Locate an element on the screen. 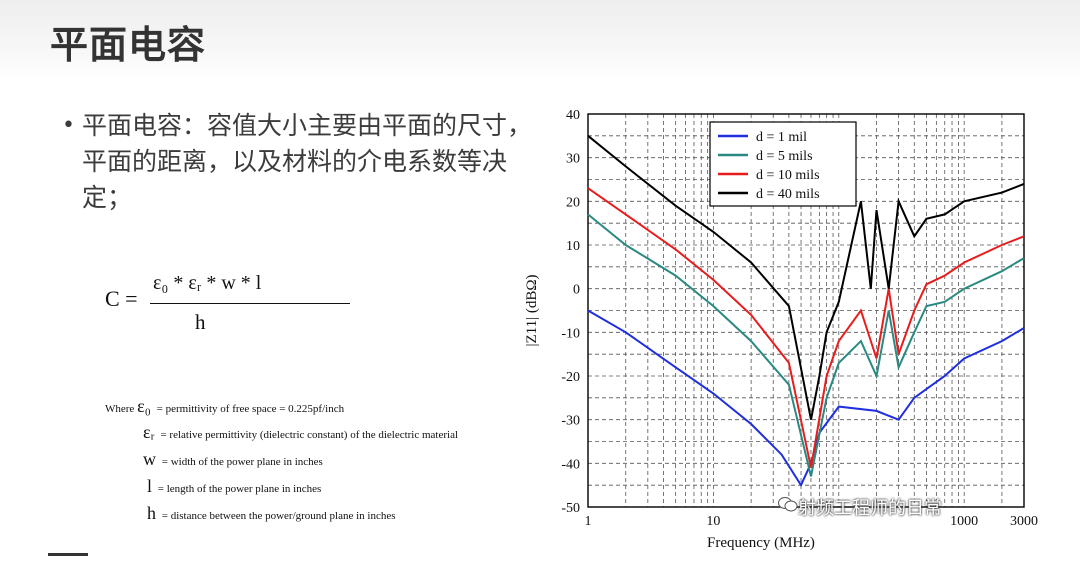  definition-row: l = length of the power plane in inches is located at coordinates (234, 486).